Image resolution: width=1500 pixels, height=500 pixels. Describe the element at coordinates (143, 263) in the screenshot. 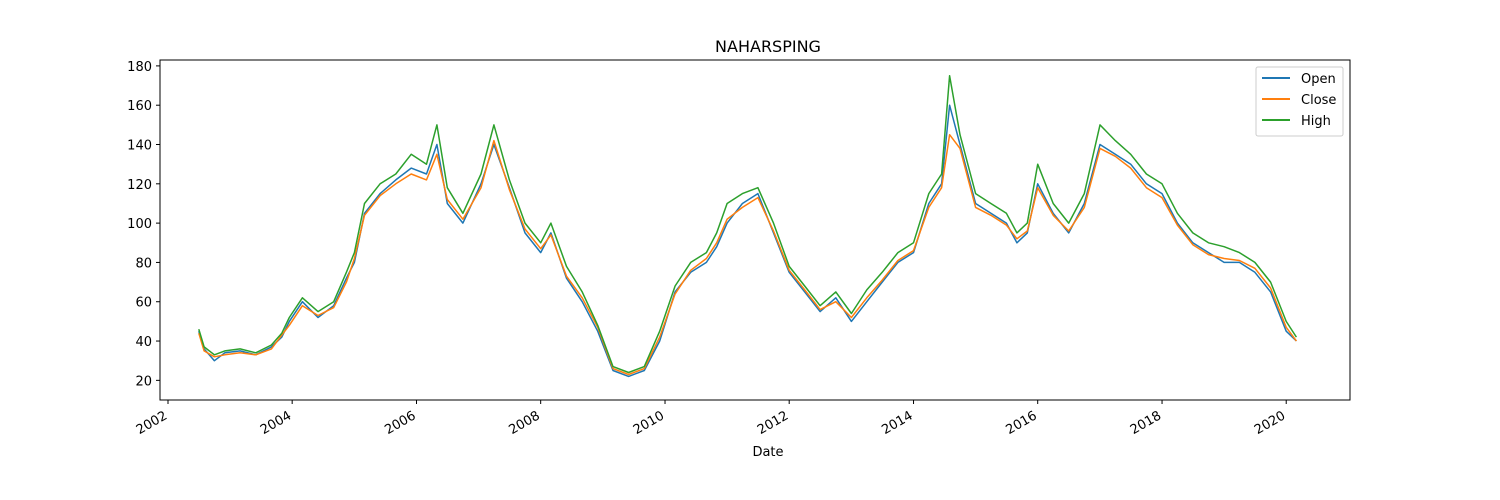

I see `y-tick-label: 80` at that location.